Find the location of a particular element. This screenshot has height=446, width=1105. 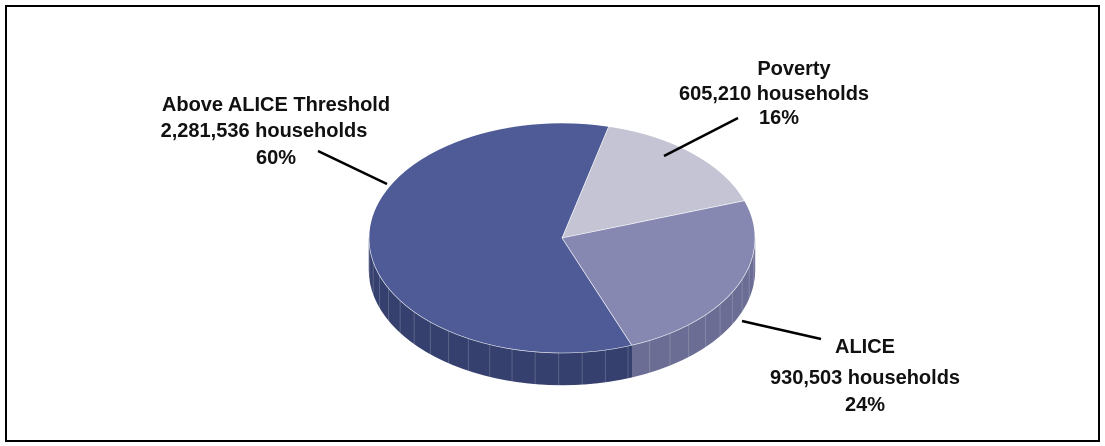

label-poverty-percent: 16% is located at coordinates (779, 118).